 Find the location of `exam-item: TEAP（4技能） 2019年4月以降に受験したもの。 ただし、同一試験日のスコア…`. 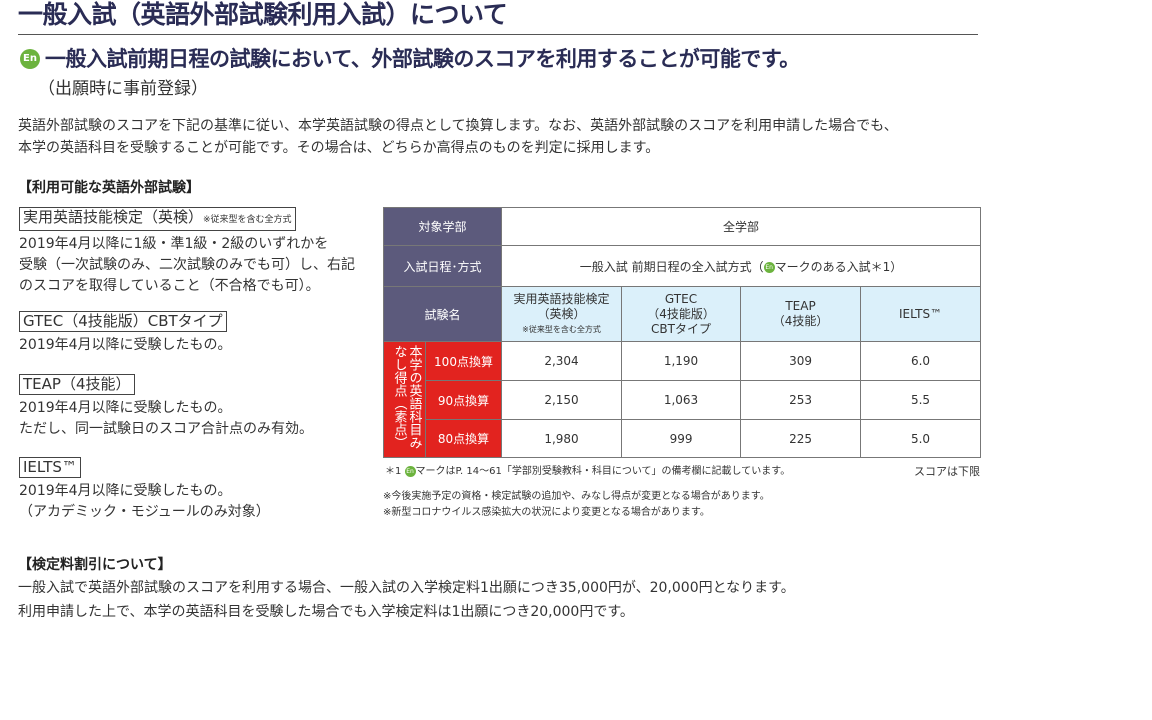

exam-item: TEAP（4技能） 2019年4月以降に受験したもの。 ただし、同一試験日のスコア… is located at coordinates (166, 407).